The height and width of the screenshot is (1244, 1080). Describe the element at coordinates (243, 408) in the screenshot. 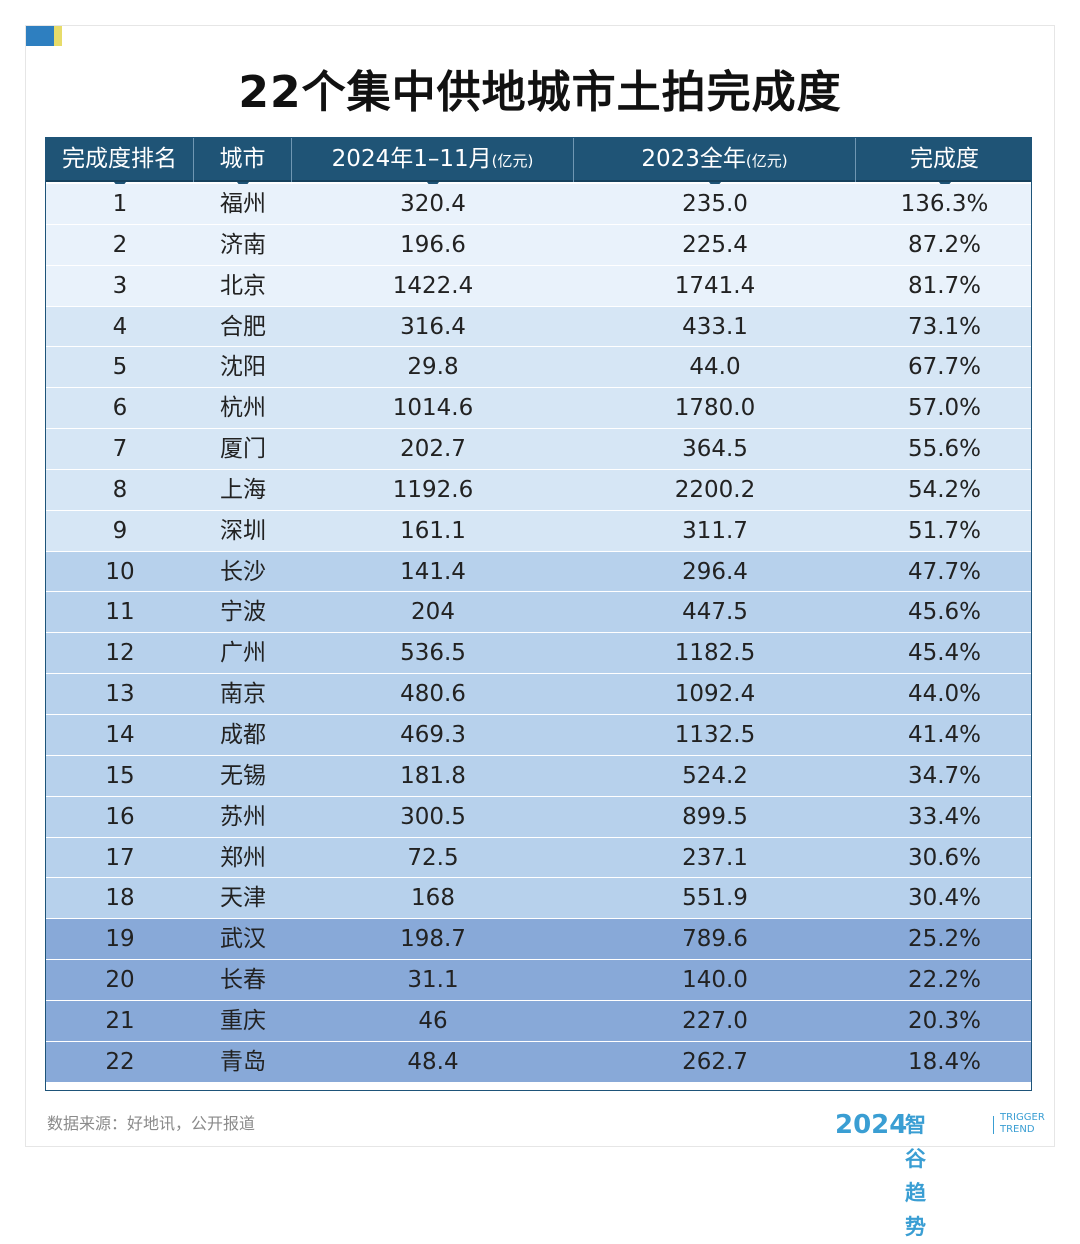

I see `cell-city: 杭州` at that location.